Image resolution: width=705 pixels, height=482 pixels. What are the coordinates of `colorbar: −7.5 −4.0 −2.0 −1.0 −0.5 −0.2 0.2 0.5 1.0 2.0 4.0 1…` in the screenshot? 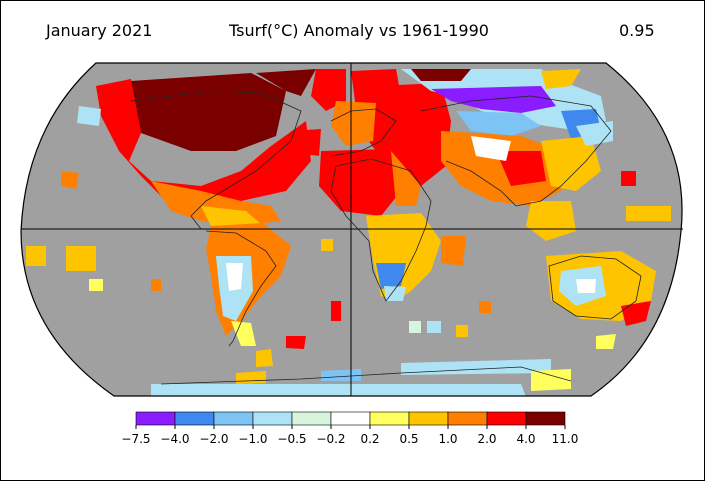 It's located at (350, 428).